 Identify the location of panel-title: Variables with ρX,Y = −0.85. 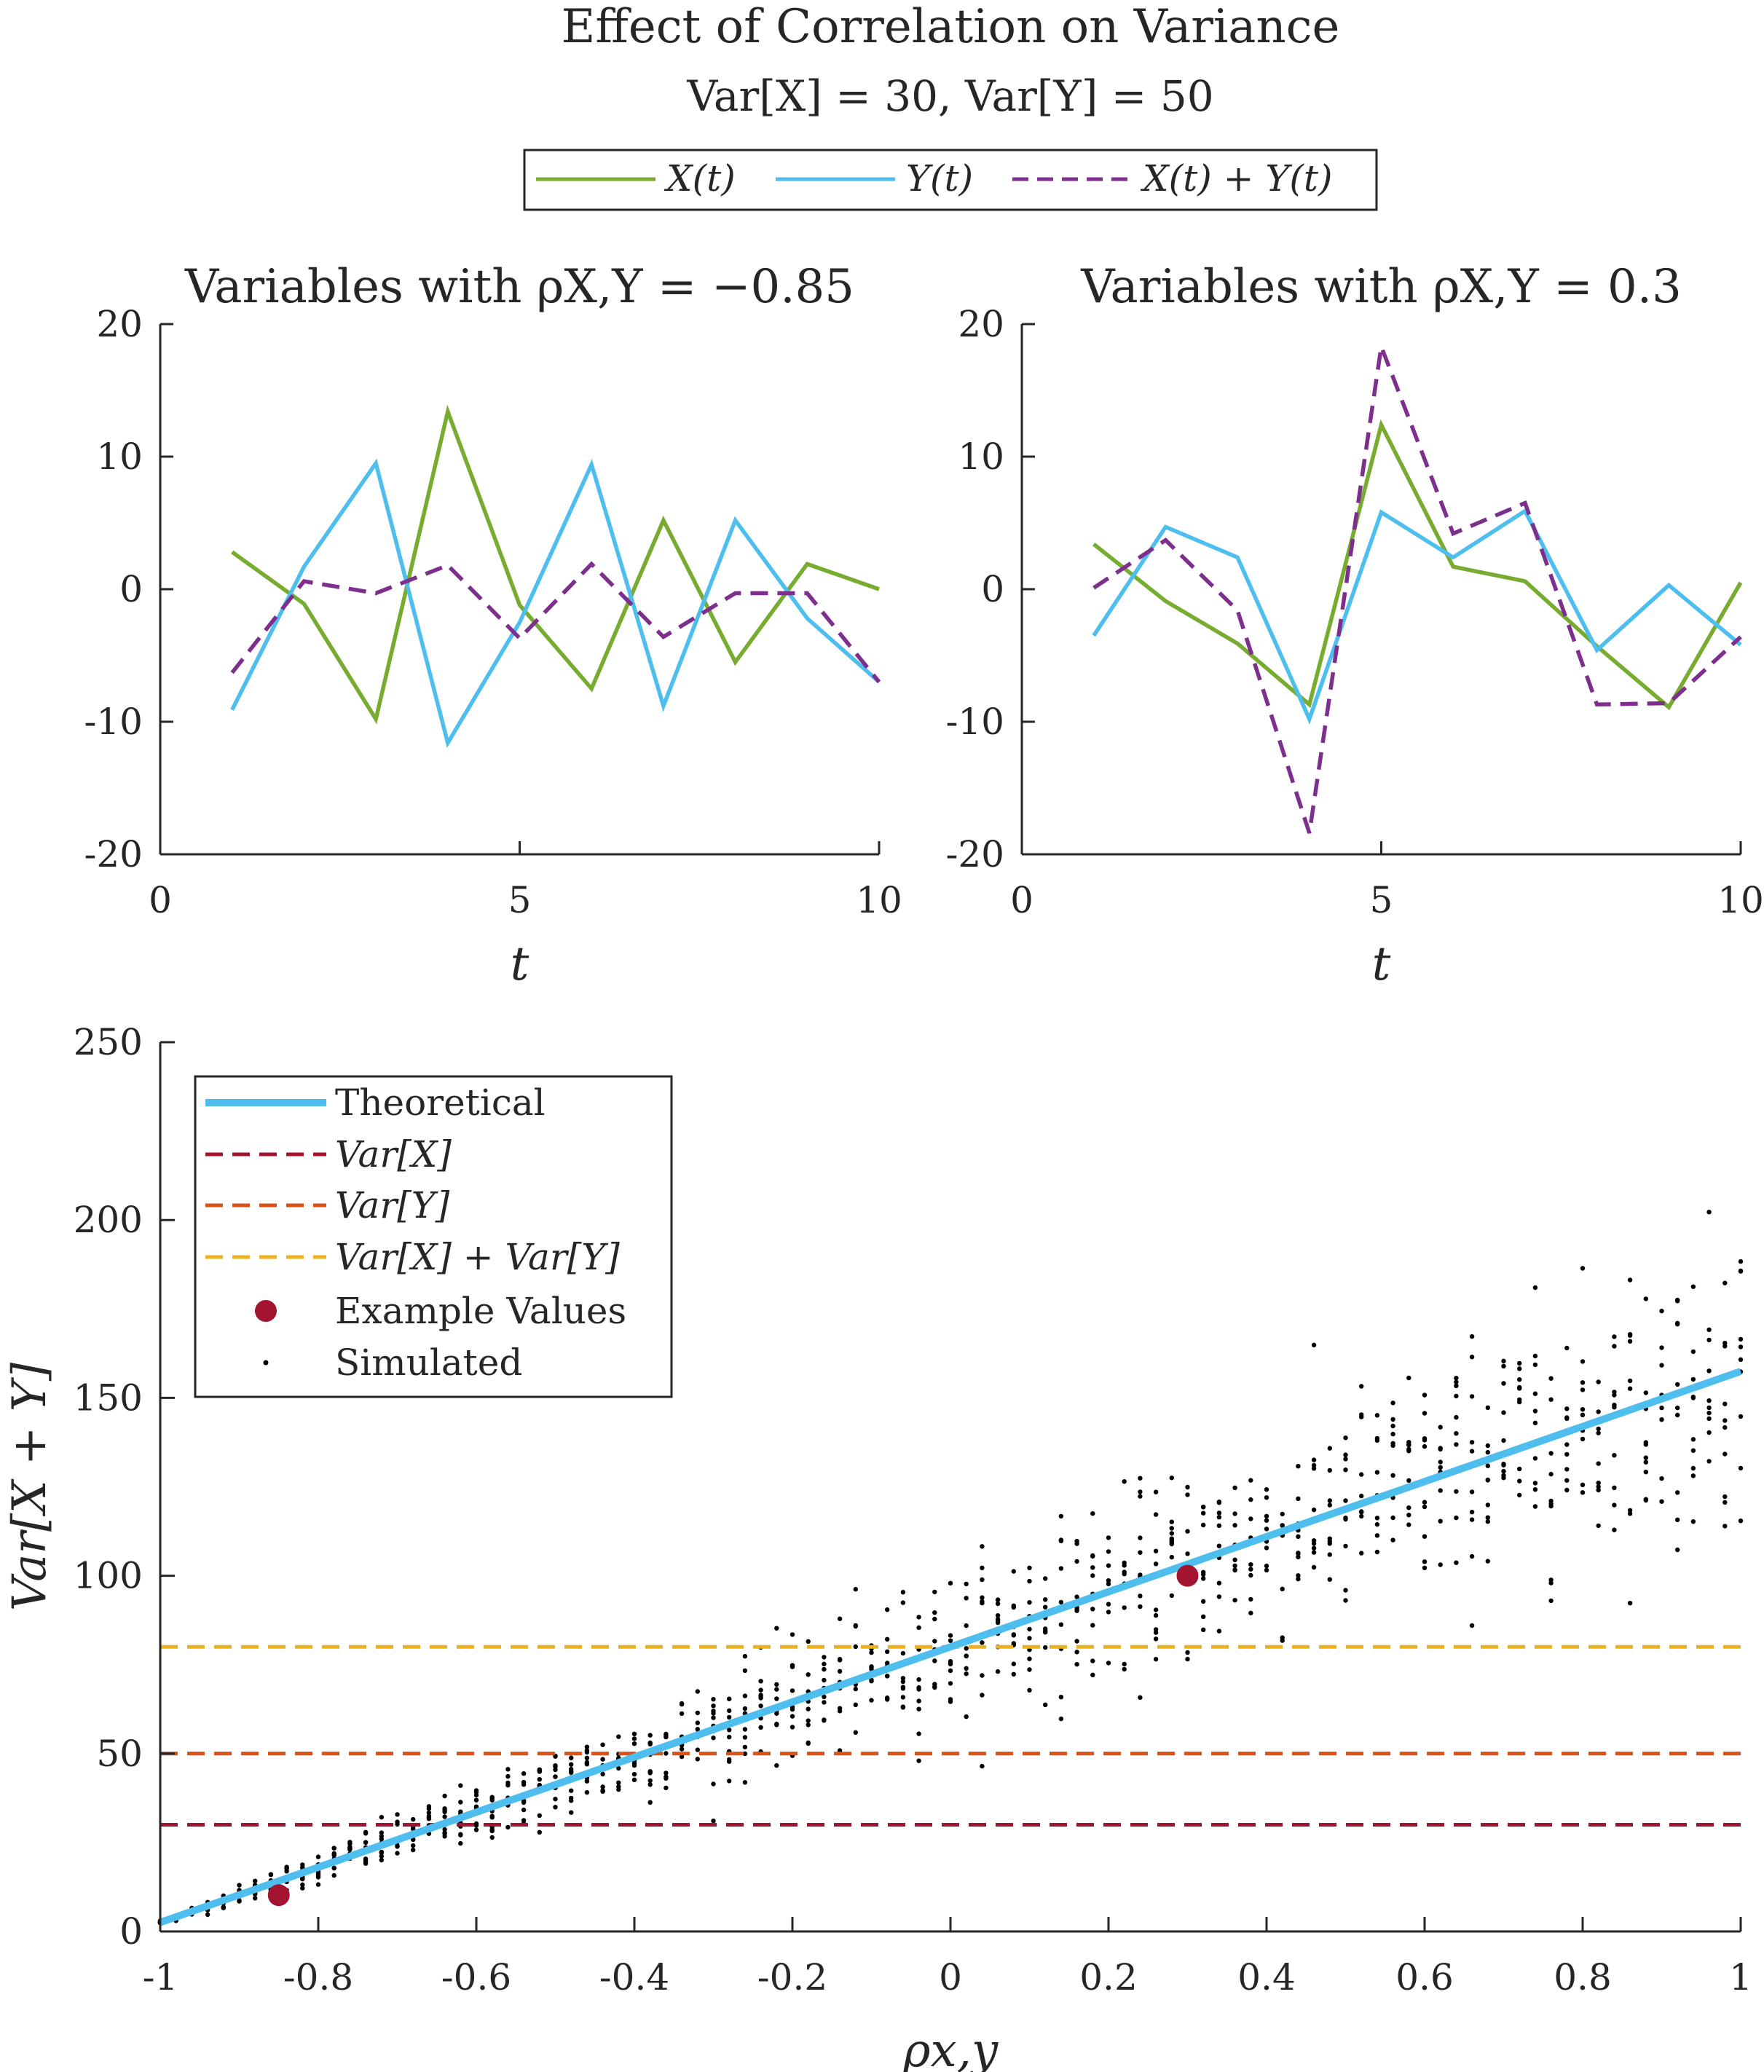
(519, 287).